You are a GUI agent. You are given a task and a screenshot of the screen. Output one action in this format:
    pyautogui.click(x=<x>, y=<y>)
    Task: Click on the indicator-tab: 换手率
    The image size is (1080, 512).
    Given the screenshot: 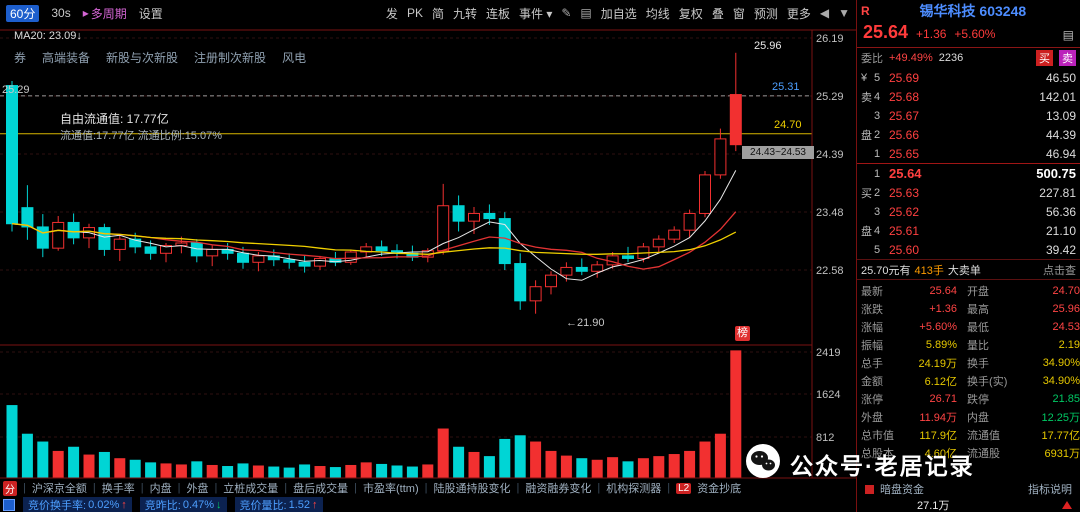 What is the action you would take?
    pyautogui.click(x=118, y=489)
    